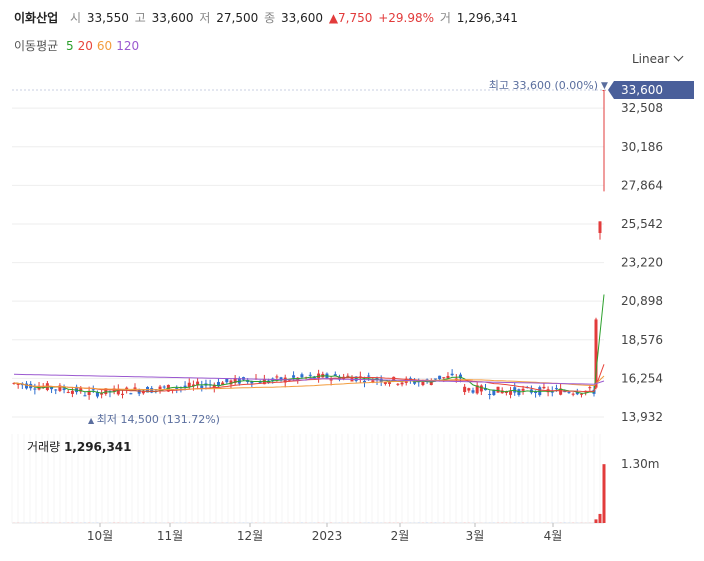 The height and width of the screenshot is (561, 704). What do you see at coordinates (553, 536) in the screenshot?
I see `x-tick-label: 4월` at bounding box center [553, 536].